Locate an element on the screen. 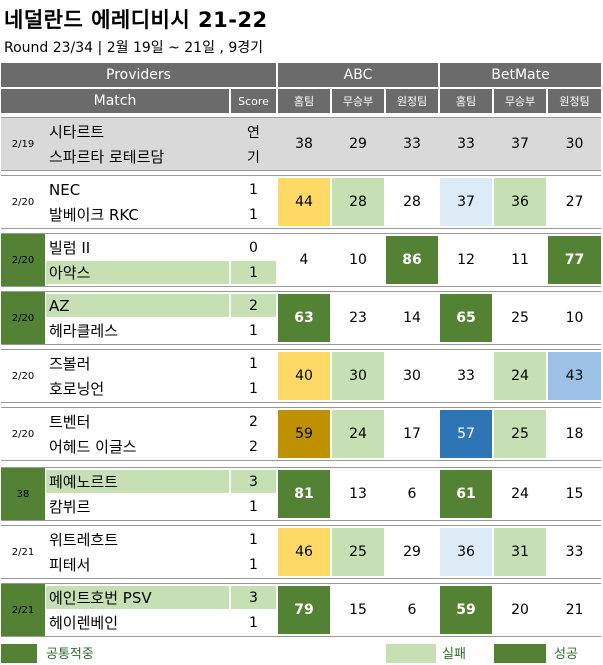 This screenshot has width=603, height=665. home-score: 0 is located at coordinates (253, 247).